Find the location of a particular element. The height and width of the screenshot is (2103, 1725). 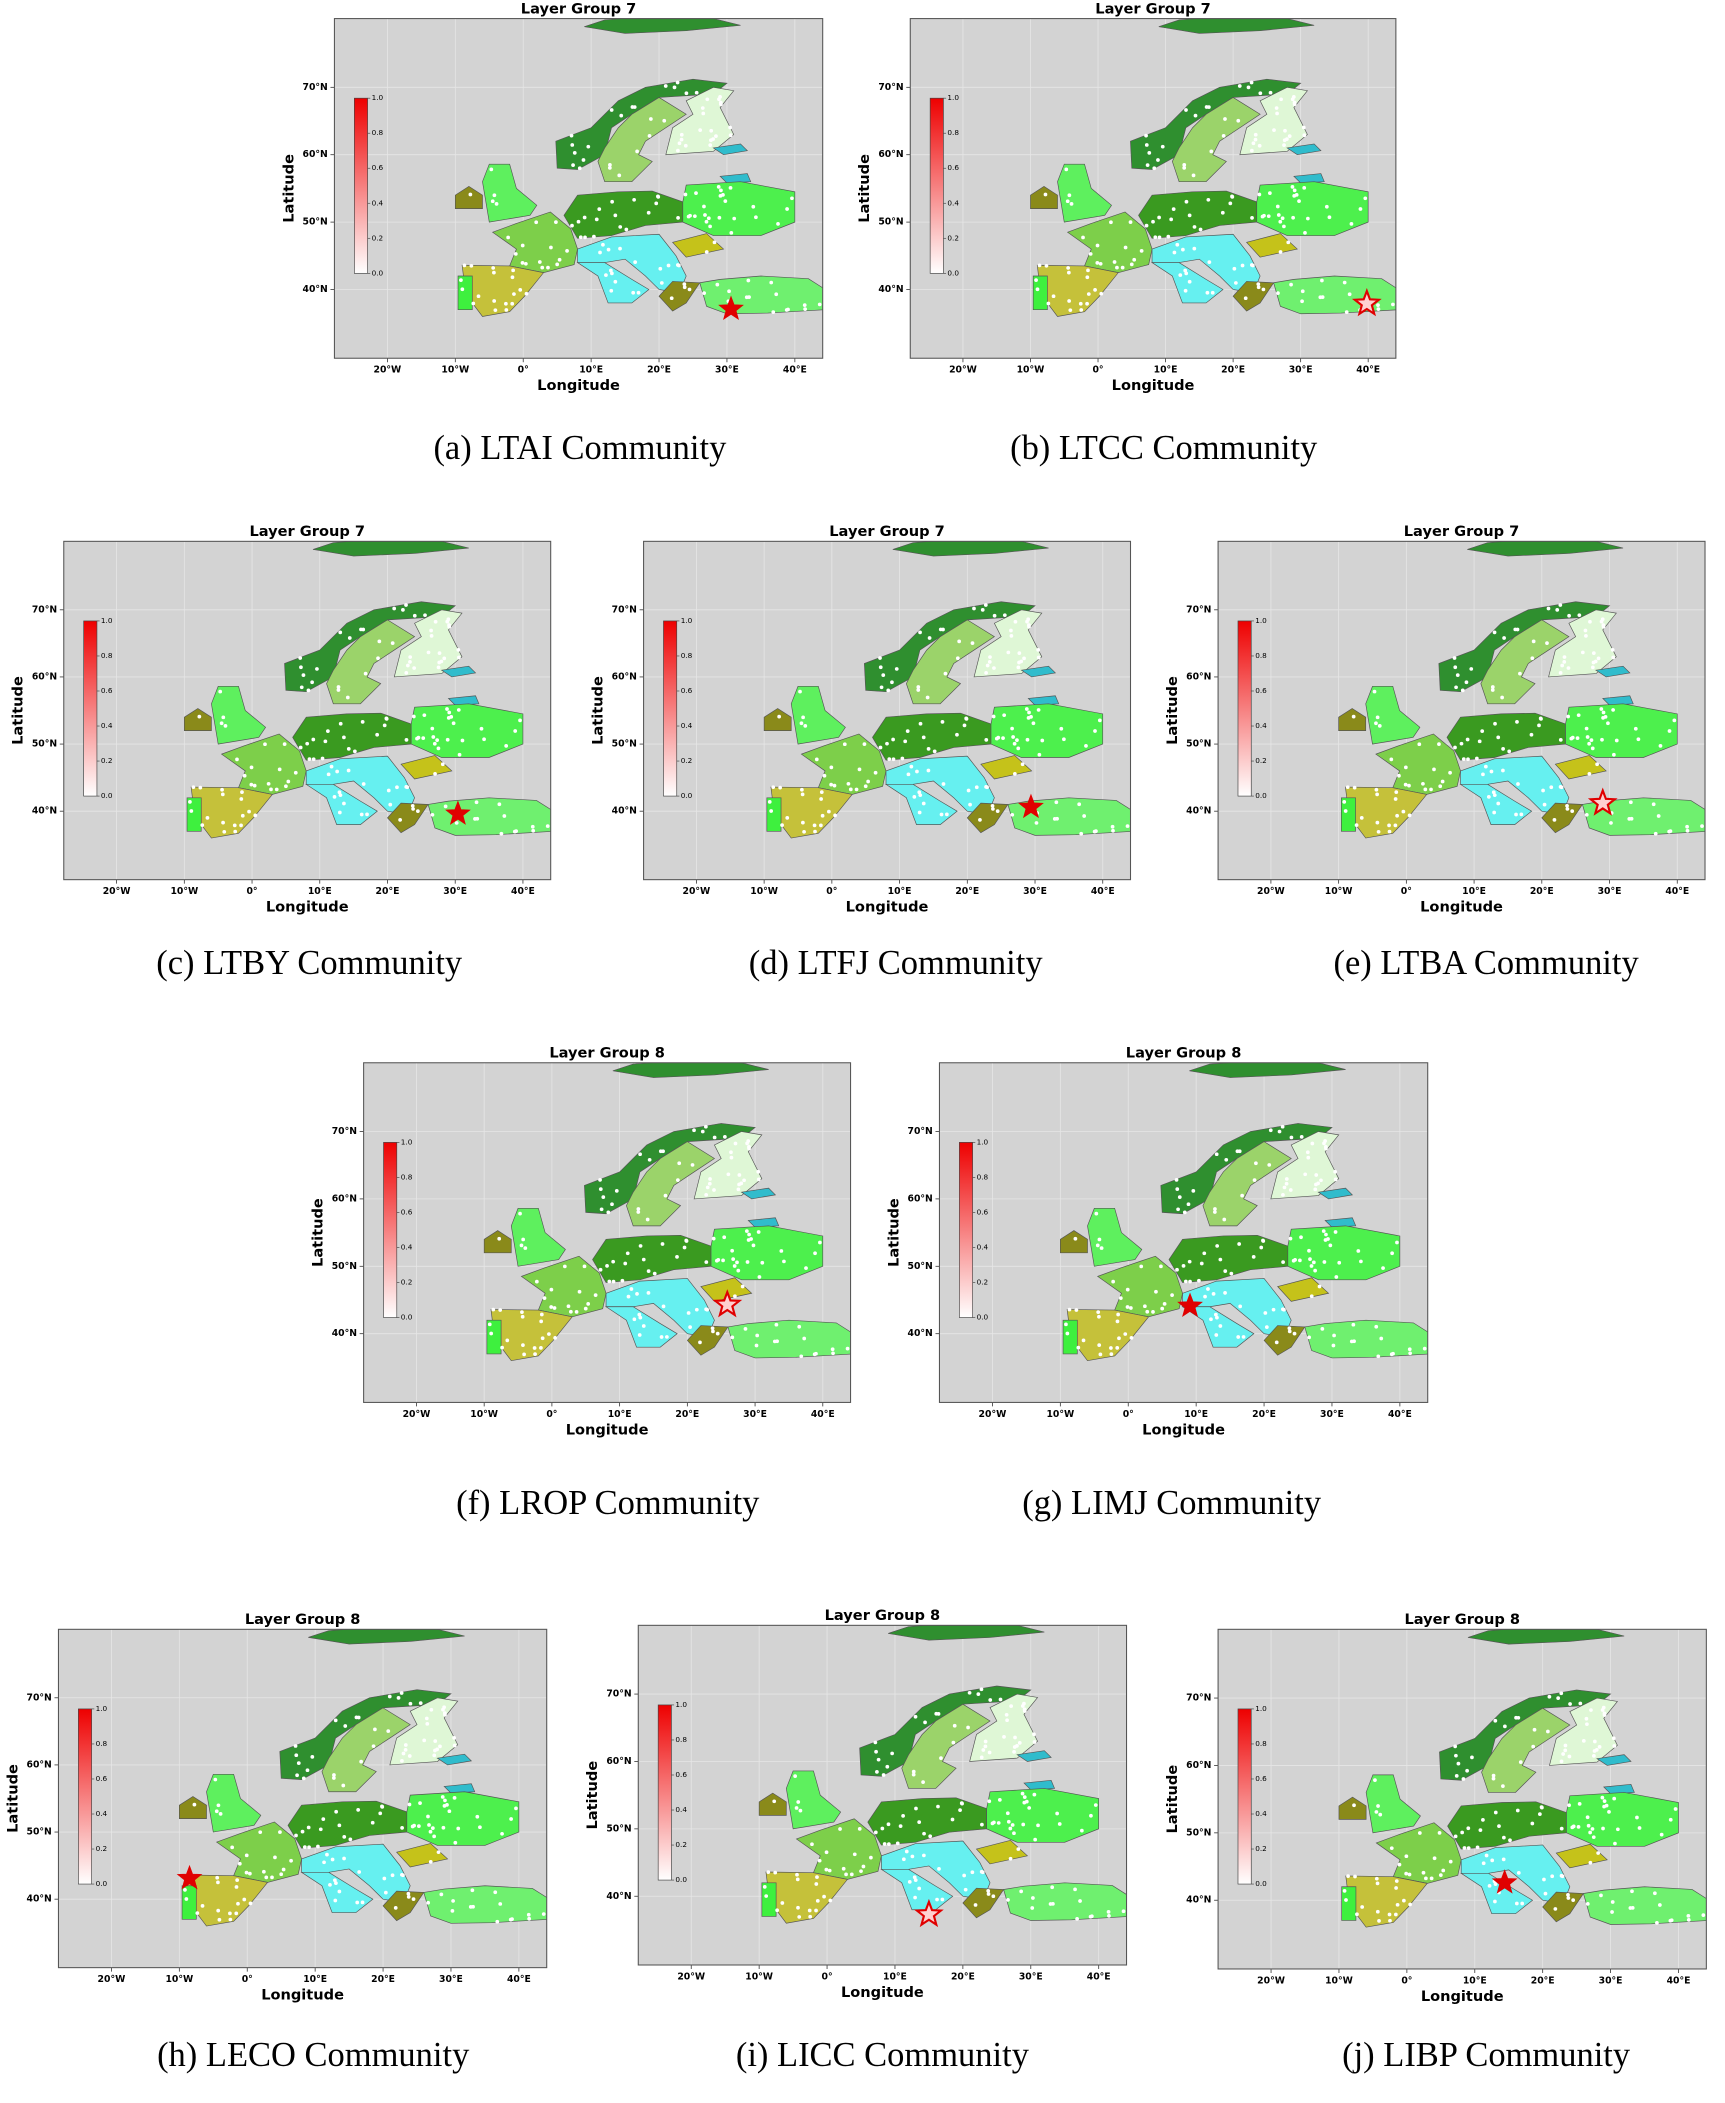

community-star is located at coordinates (1504, 1881).